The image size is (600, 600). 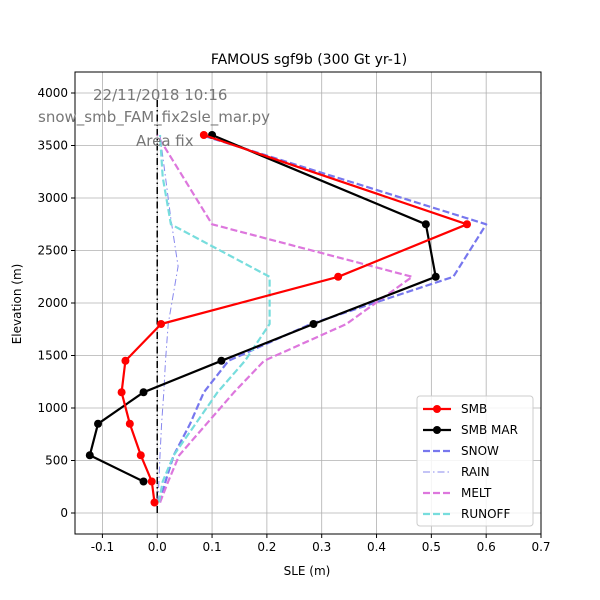 I want to click on series-line-runoff, so click(x=214, y=318).